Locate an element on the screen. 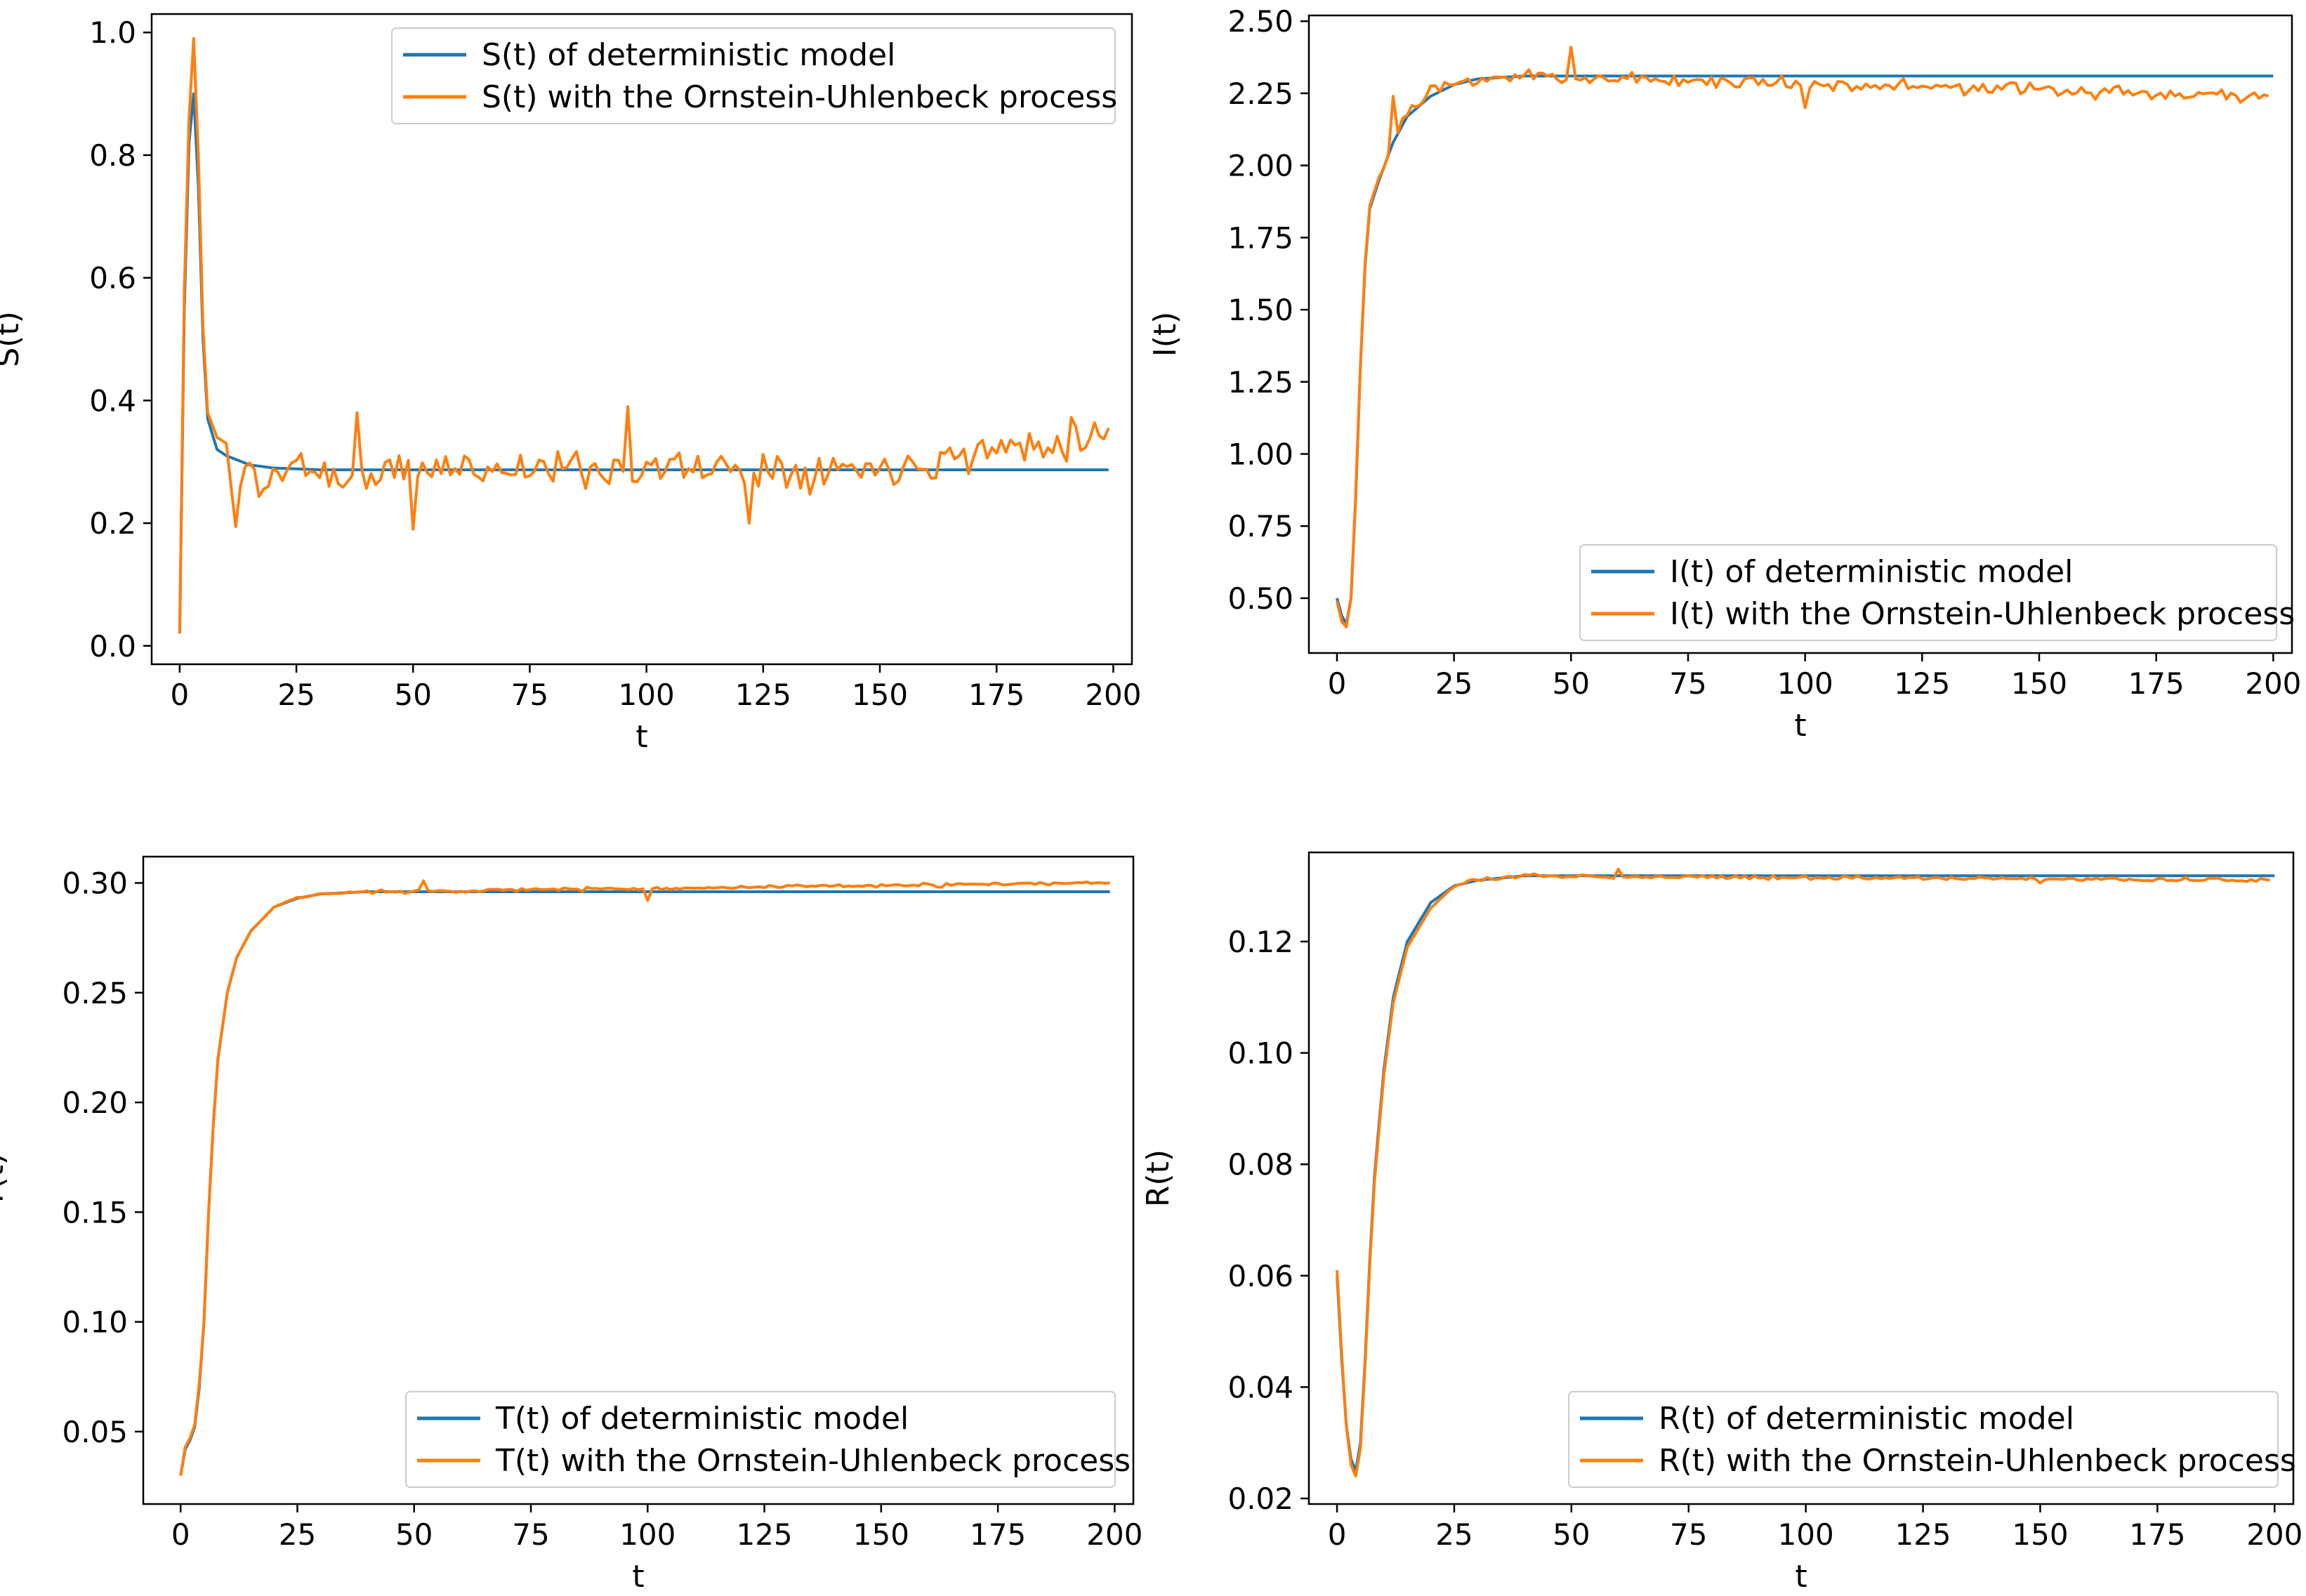 Image resolution: width=2306 pixels, height=1596 pixels. y-tick-label: 0.04 is located at coordinates (1260, 1387).